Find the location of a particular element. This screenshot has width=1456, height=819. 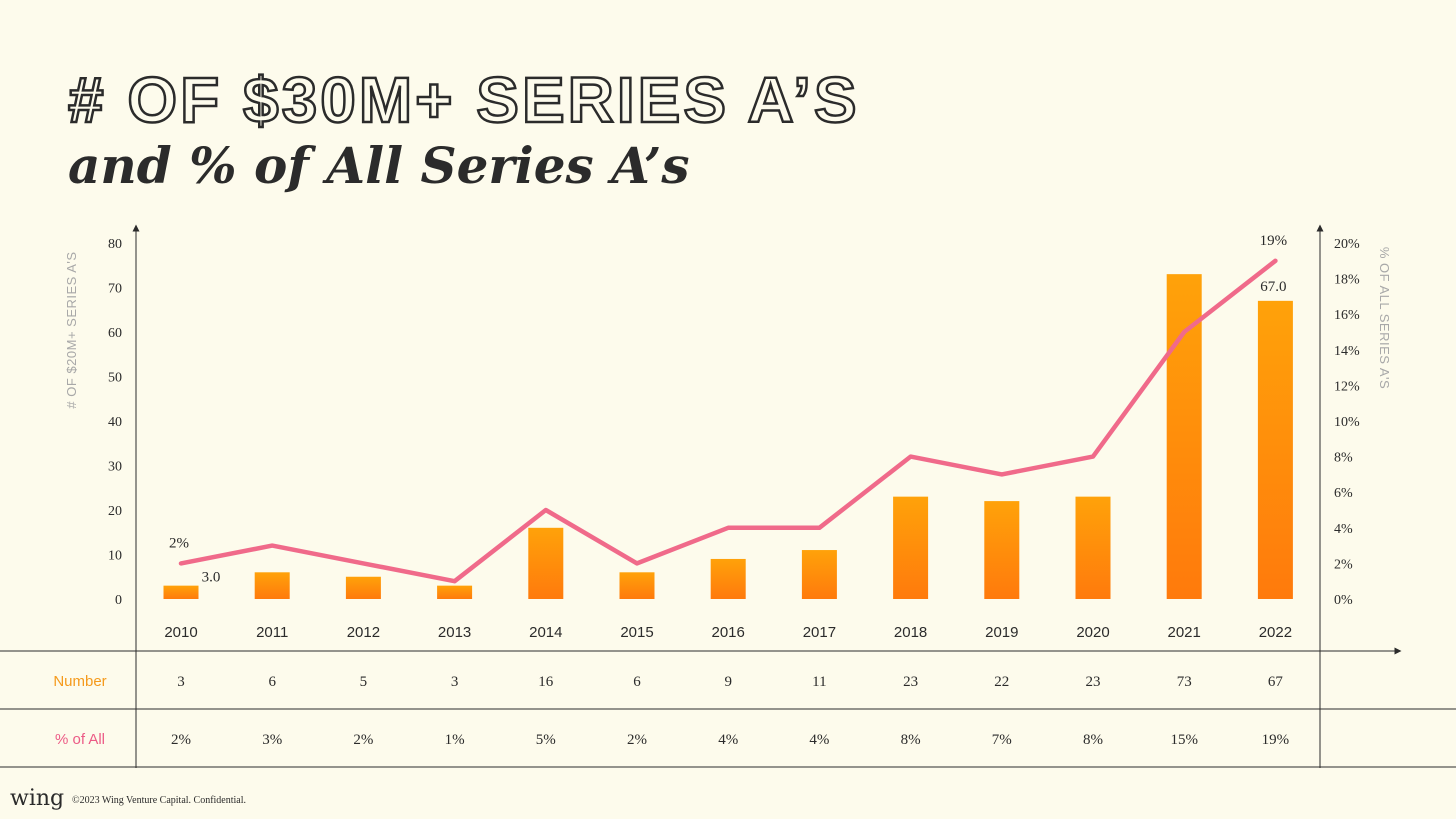

y-tick-label-right: 8% is located at coordinates (1343, 458).